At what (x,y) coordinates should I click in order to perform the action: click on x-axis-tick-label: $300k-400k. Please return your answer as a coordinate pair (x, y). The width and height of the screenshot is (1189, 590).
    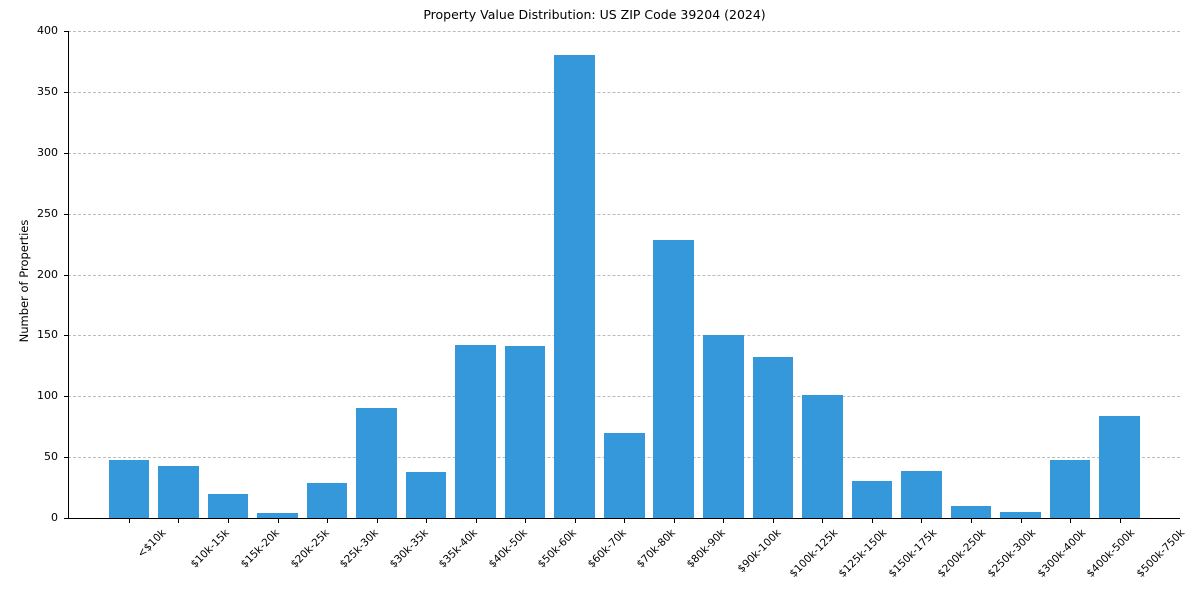
    Looking at the image, I should click on (1061, 553).